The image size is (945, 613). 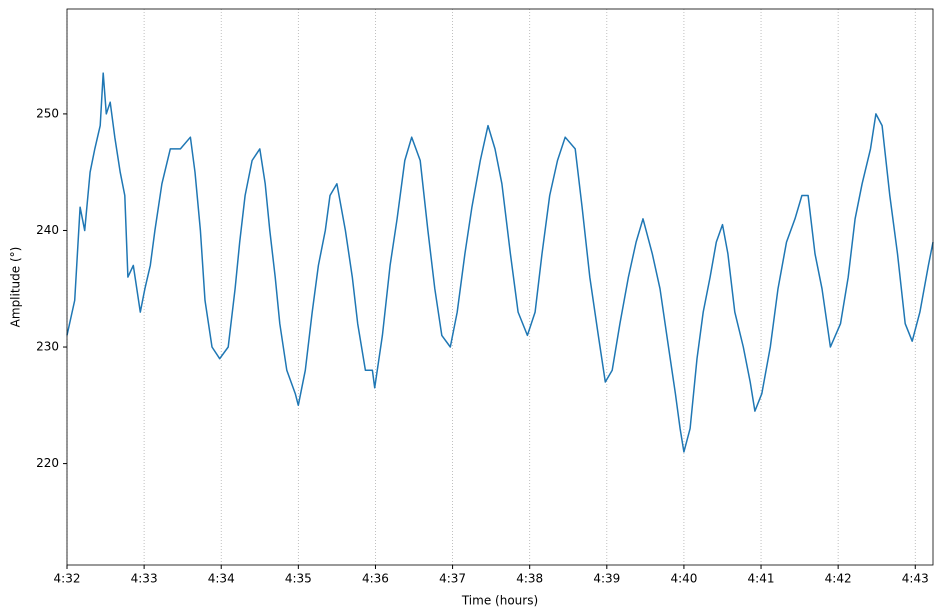 I want to click on y-axis-label: Amplitude (°), so click(x=16, y=287).